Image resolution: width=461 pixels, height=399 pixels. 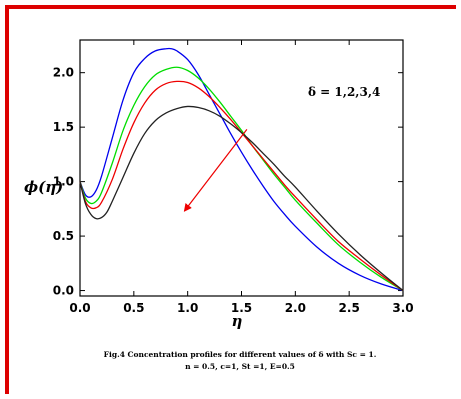 I want to click on x-tick-label: 2.0, so click(x=295, y=308).